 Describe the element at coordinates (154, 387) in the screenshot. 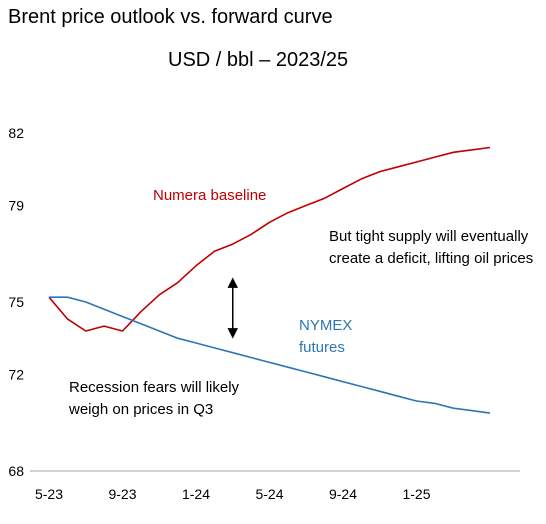

I see `recession-annotation-line-1: Recession fears will likely` at that location.